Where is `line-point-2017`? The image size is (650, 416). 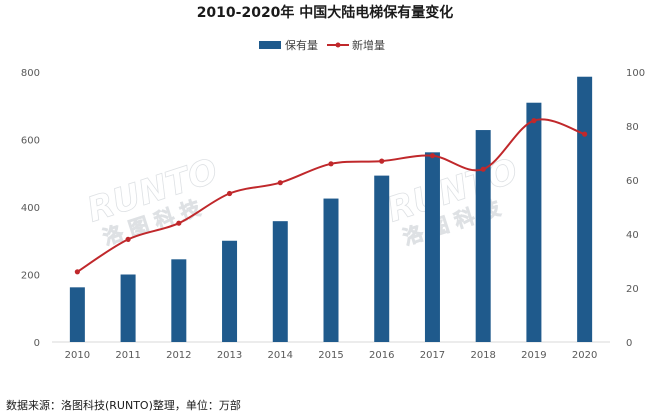 line-point-2017 is located at coordinates (432, 156).